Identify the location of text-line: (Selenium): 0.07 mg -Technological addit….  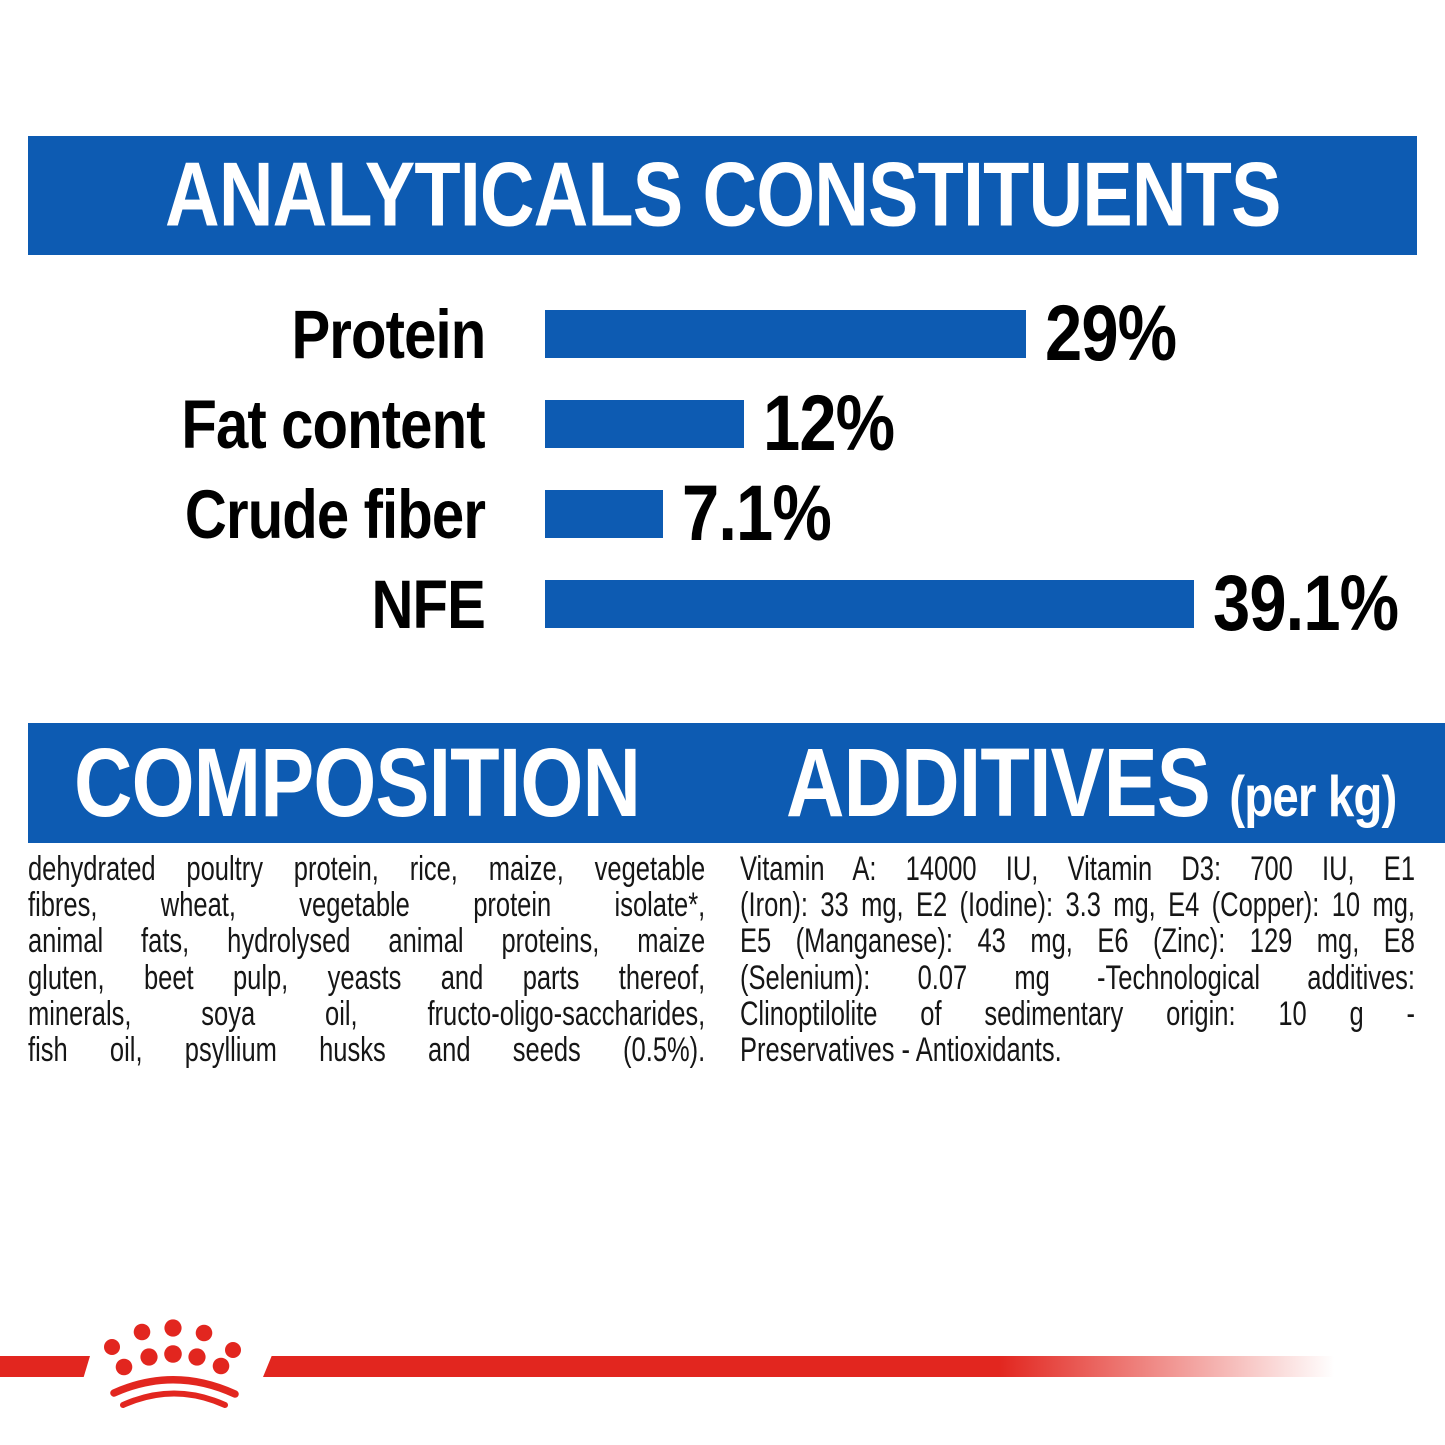
(1077, 977).